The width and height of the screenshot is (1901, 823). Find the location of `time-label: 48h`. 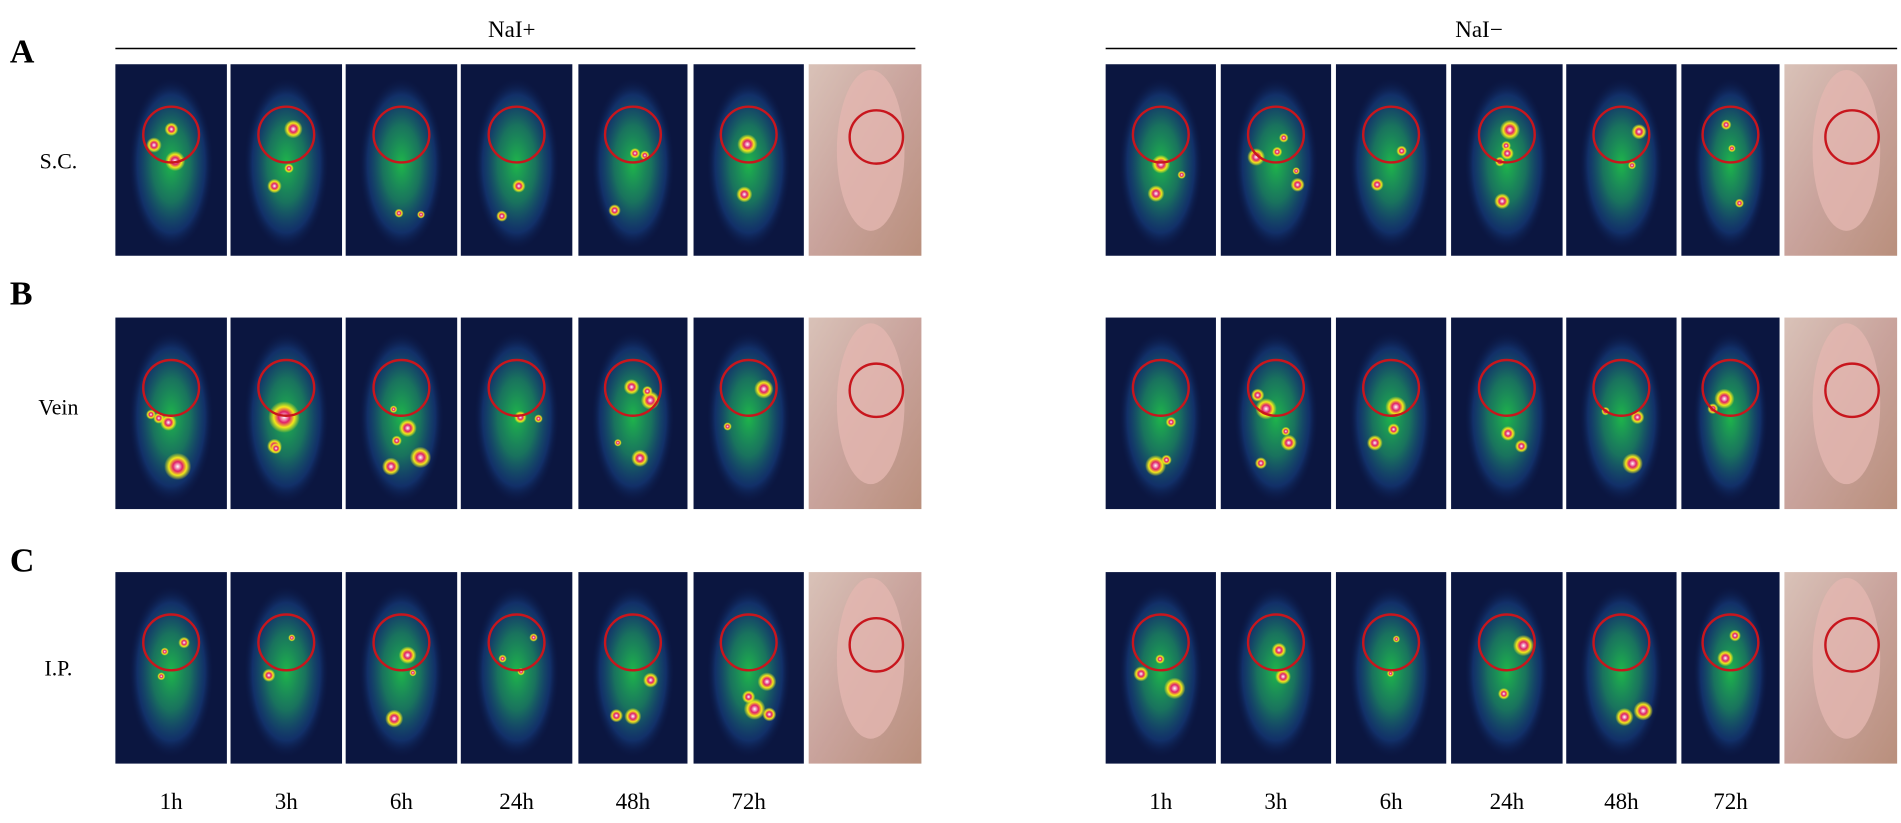

time-label: 48h is located at coordinates (633, 801).